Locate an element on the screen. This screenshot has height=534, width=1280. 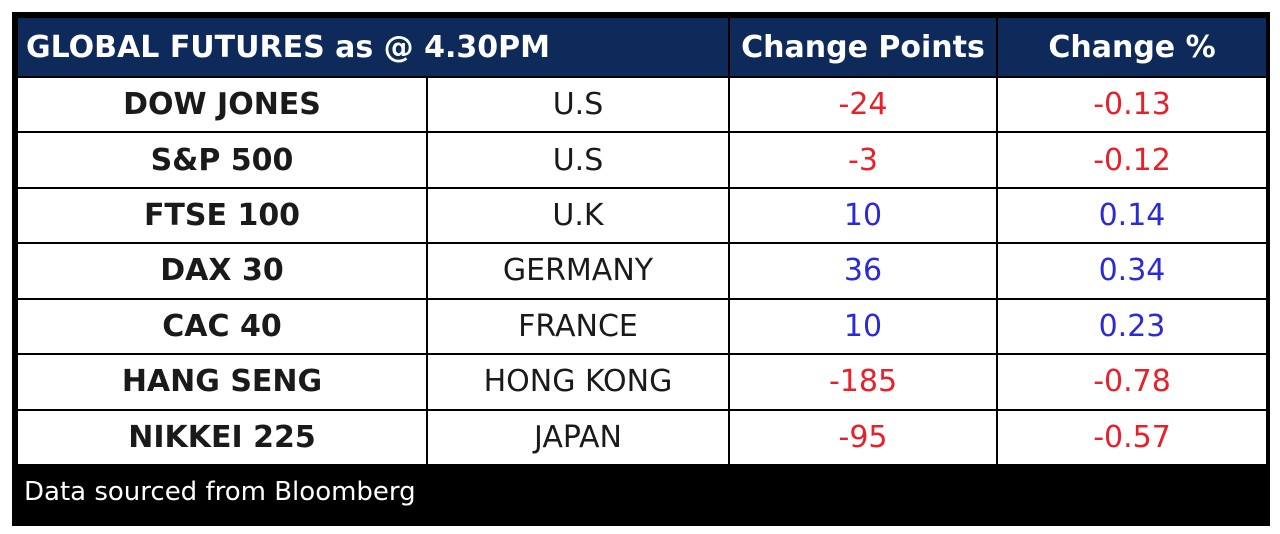
region-name: U.K is located at coordinates (578, 215).